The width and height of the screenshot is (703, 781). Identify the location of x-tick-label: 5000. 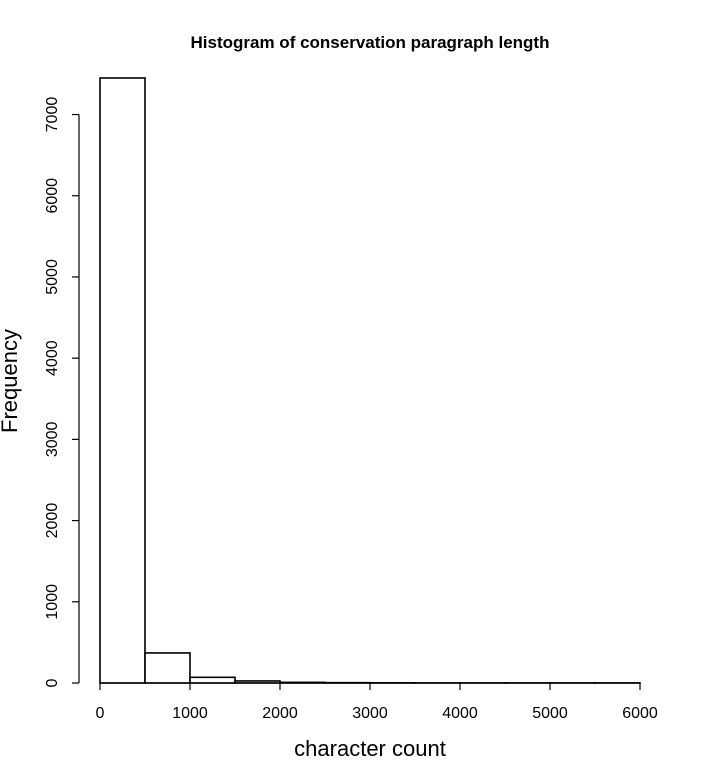
(550, 713).